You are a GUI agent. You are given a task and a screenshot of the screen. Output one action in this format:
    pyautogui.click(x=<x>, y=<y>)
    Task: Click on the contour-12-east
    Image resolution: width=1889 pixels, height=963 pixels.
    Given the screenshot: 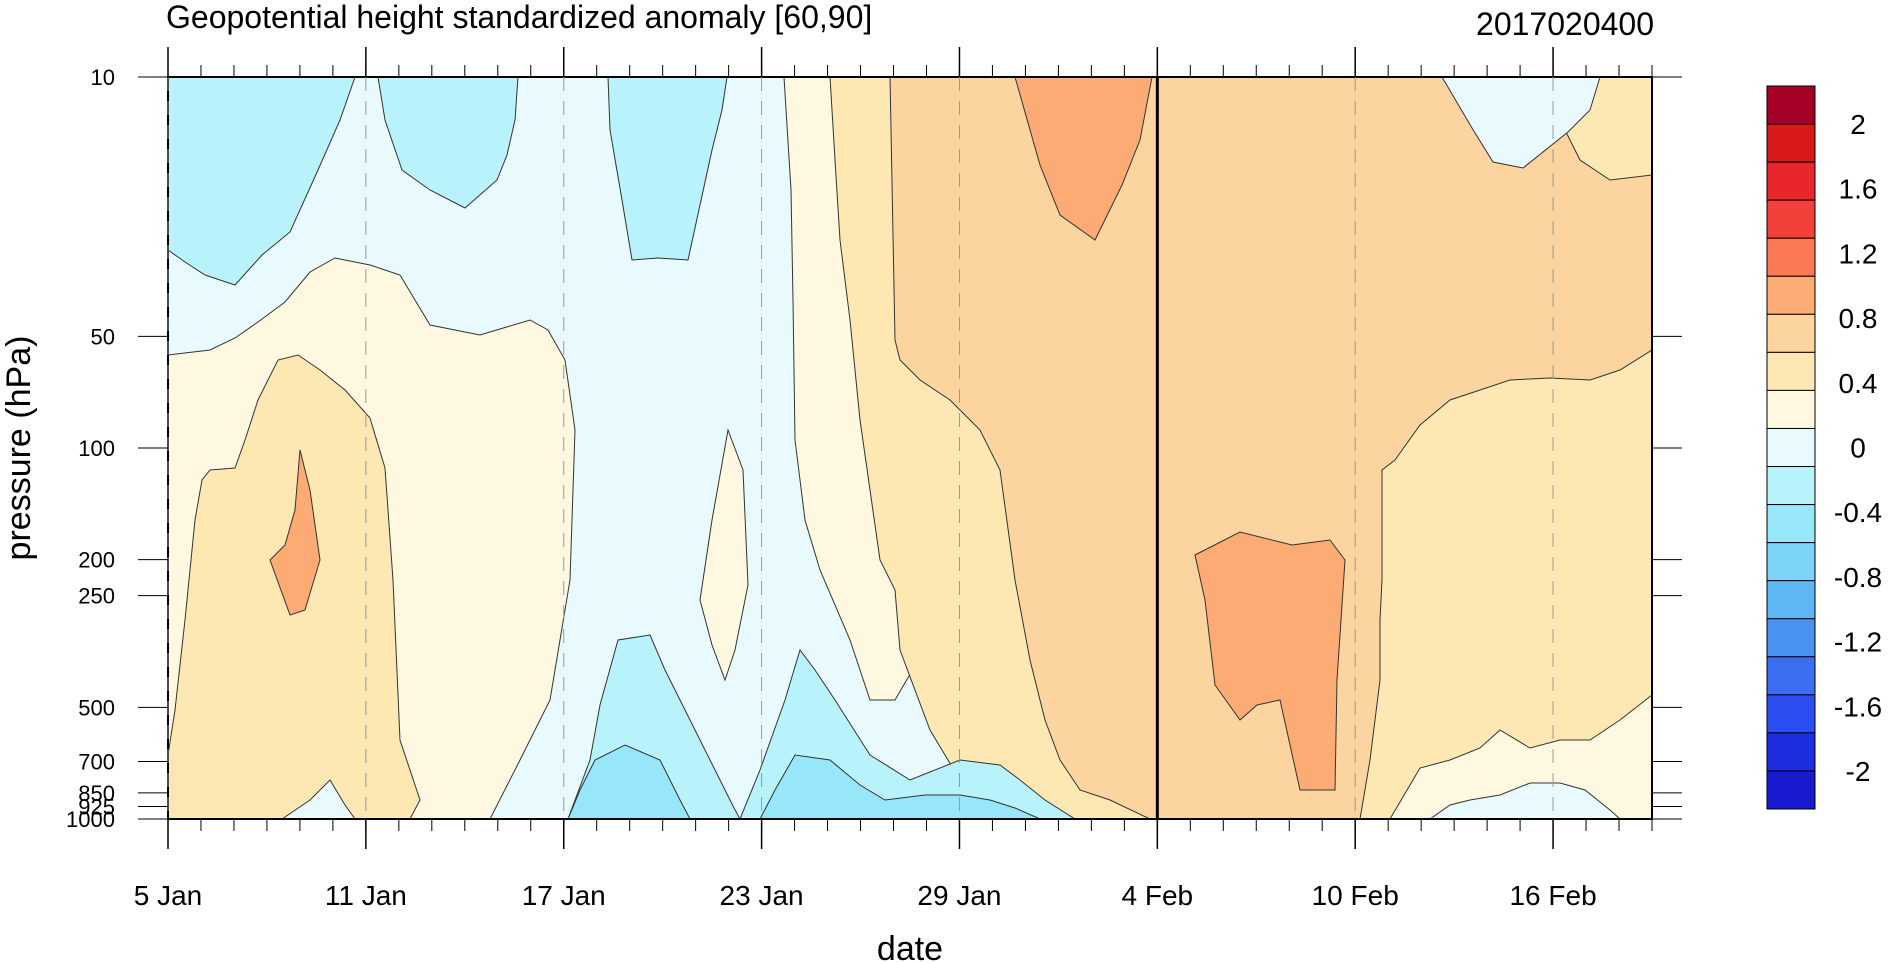 What is the action you would take?
    pyautogui.click(x=1083, y=159)
    